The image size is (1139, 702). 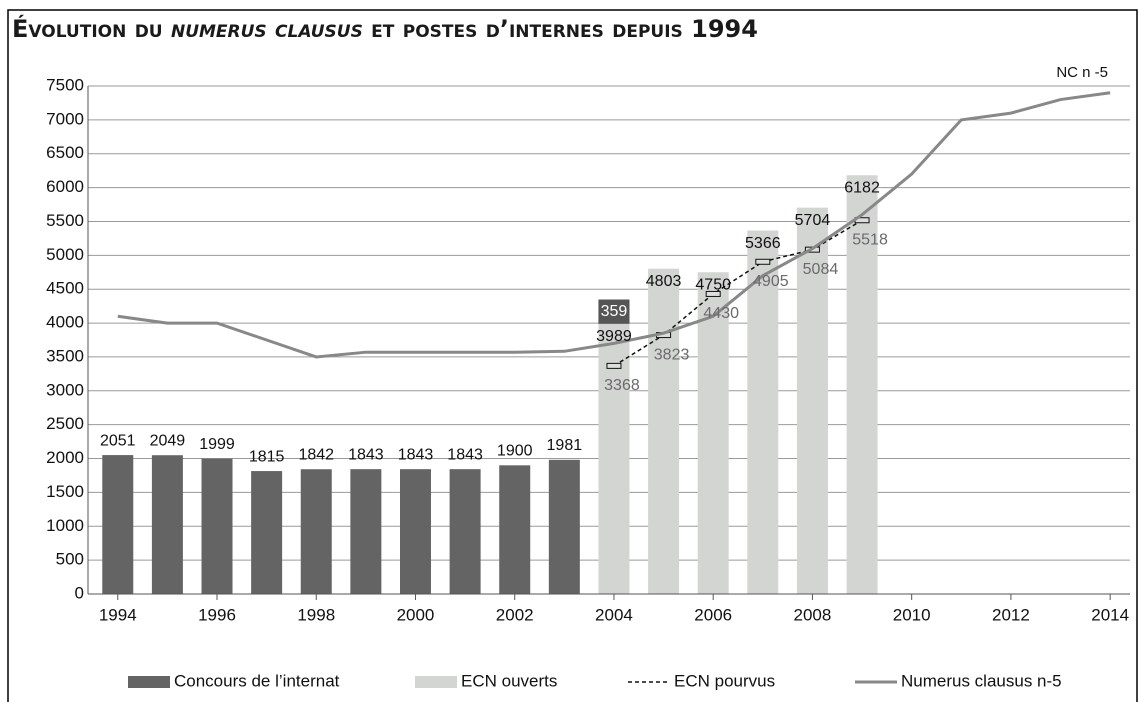 I want to click on y-tick-label: 3000, so click(x=65, y=389).